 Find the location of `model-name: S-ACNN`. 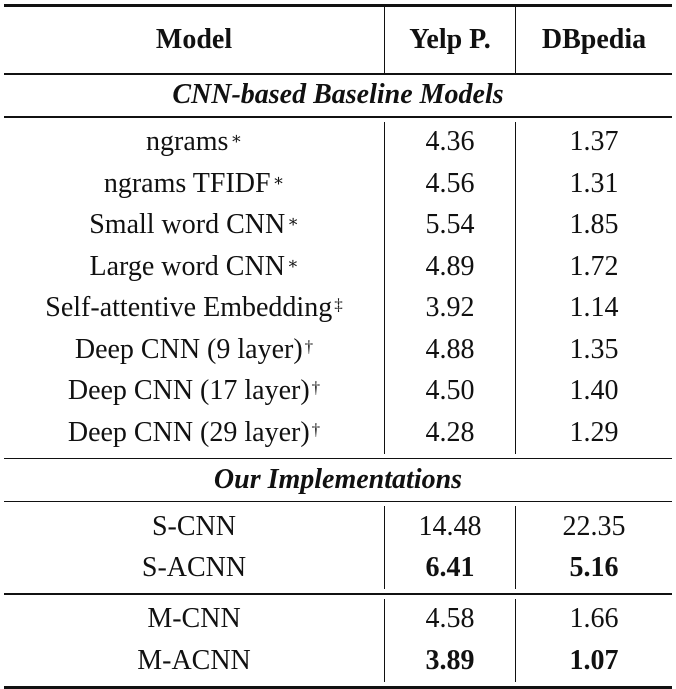

model-name: S-ACNN is located at coordinates (194, 568).